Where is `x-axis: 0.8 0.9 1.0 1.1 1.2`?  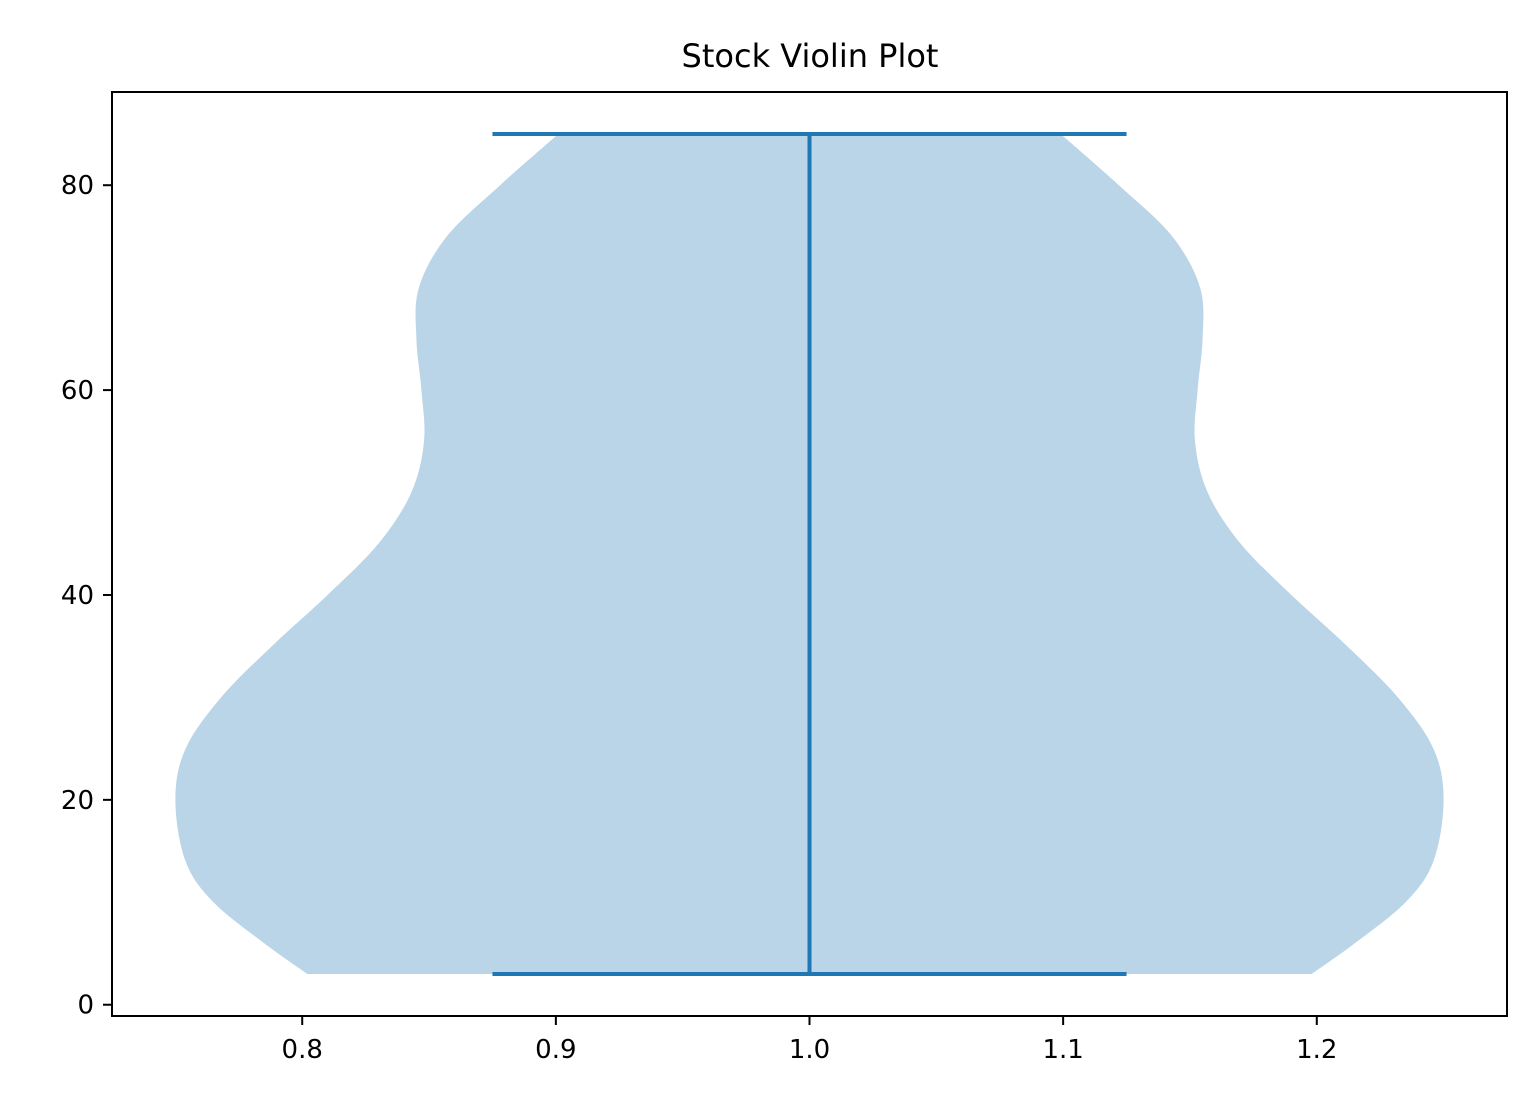 x-axis: 0.8 0.9 1.0 1.1 1.2 is located at coordinates (809, 1040).